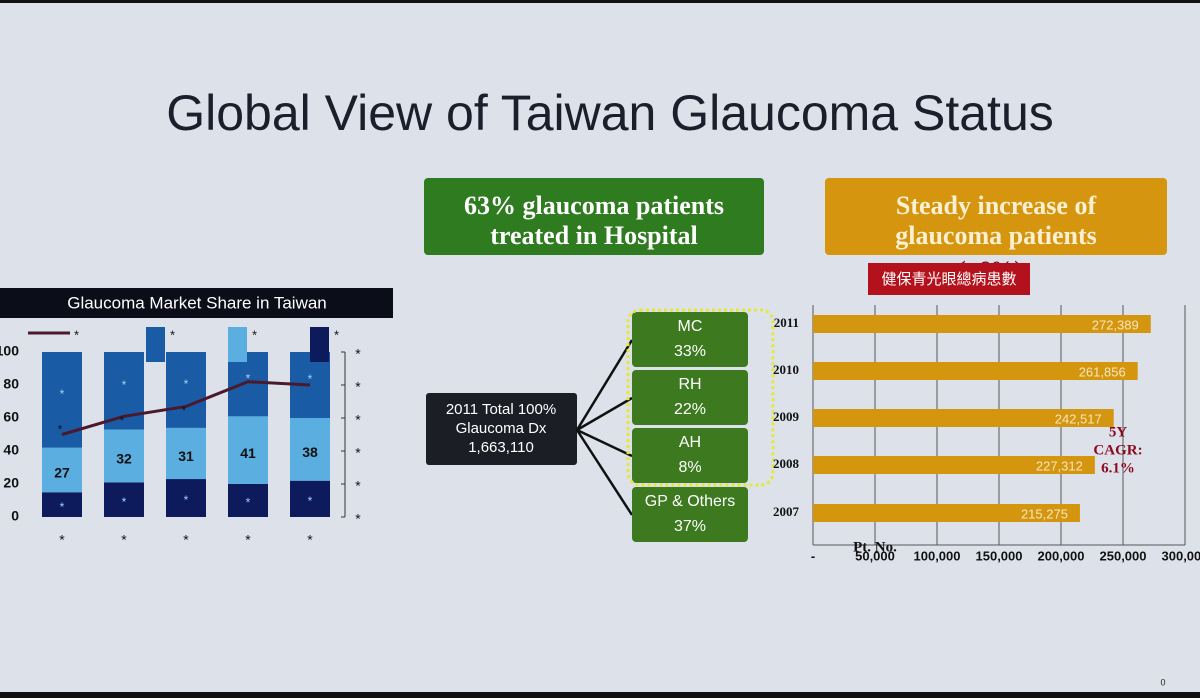 This screenshot has width=1200, height=698. Describe the element at coordinates (11, 483) in the screenshot. I see `y-tick-label: 20` at that location.